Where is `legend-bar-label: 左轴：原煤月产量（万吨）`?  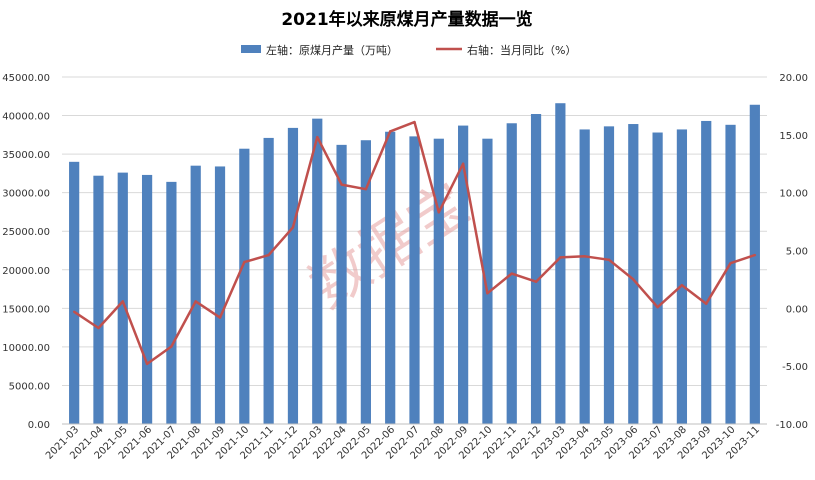 legend-bar-label: 左轴：原煤月产量（万吨） is located at coordinates (332, 50).